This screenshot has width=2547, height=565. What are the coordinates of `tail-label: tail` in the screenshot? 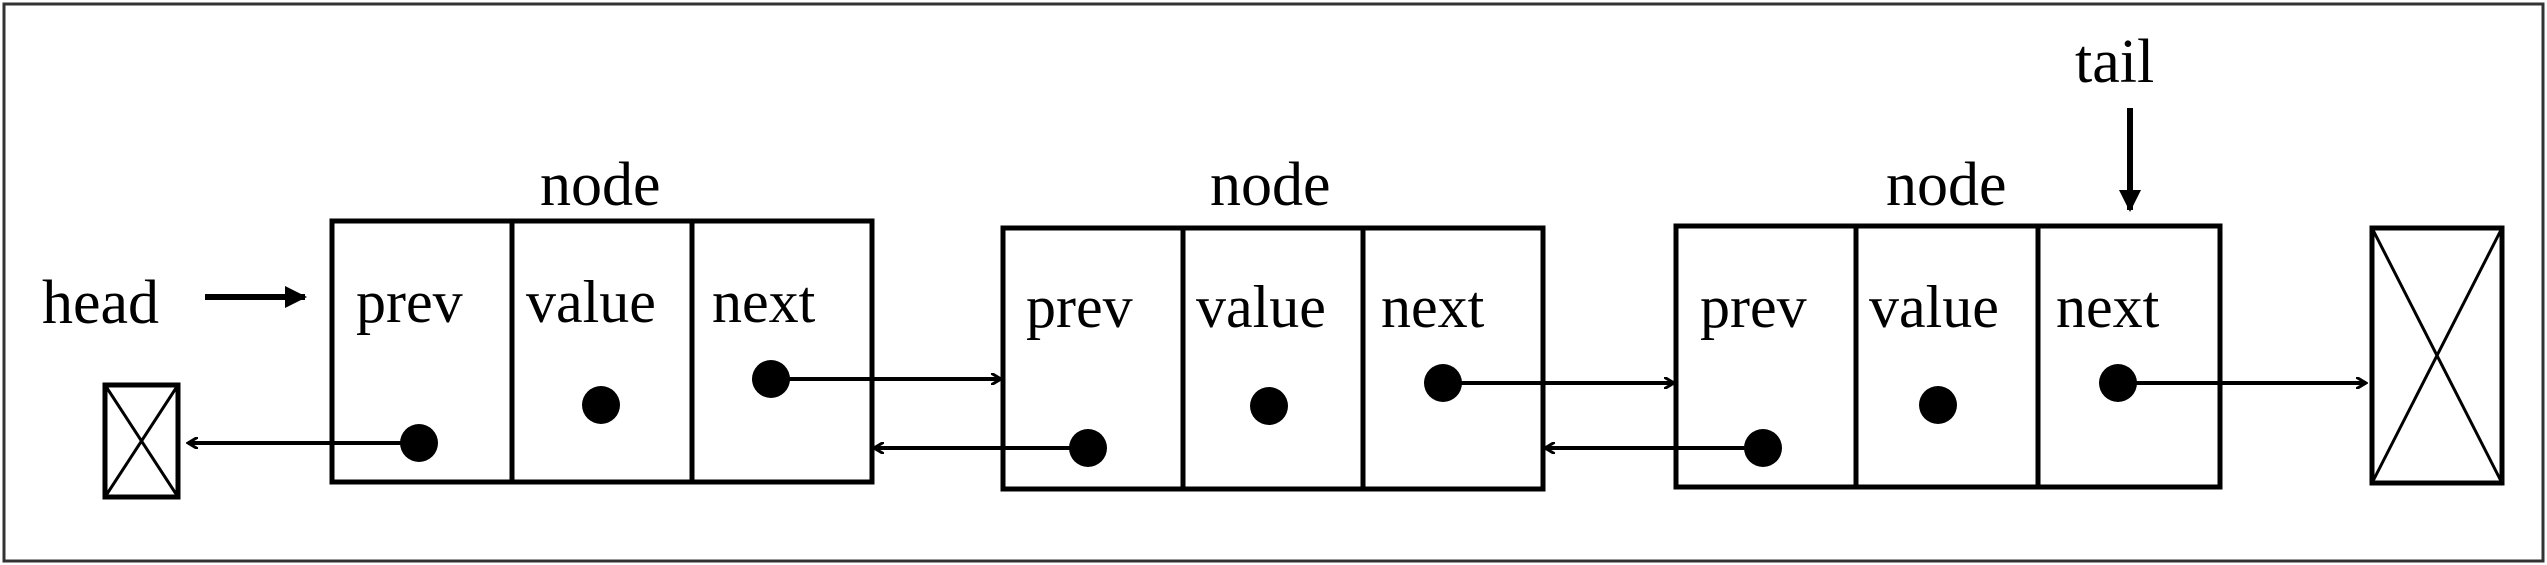 It's located at (2114, 62).